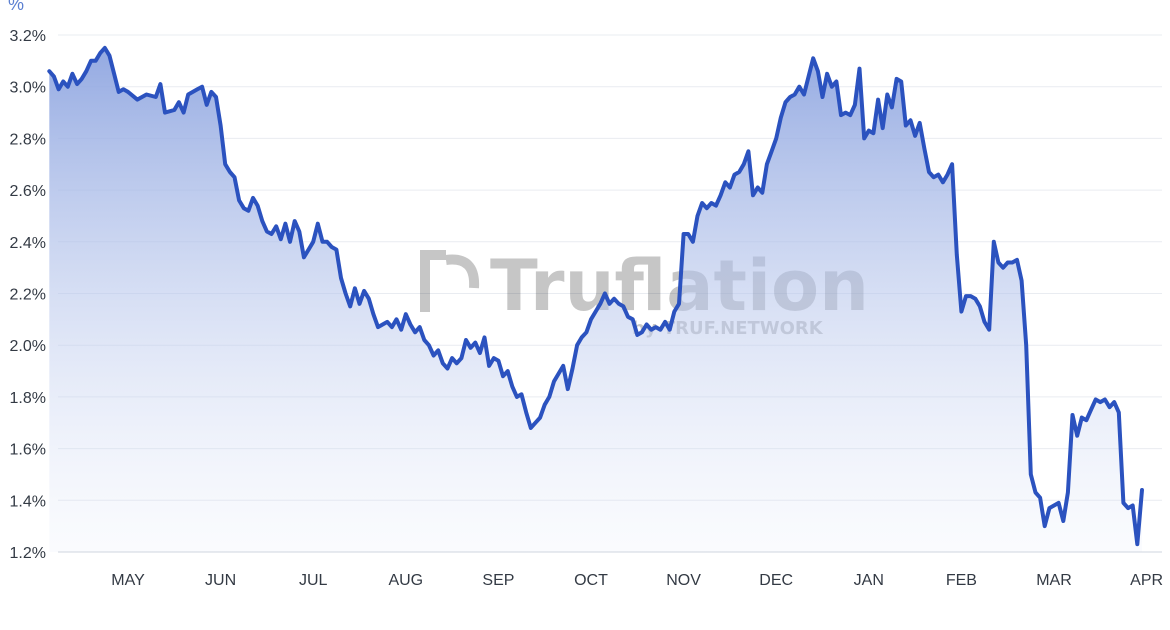 The image size is (1170, 630). What do you see at coordinates (28, 450) in the screenshot?
I see `y-tick-label: 1.6%` at bounding box center [28, 450].